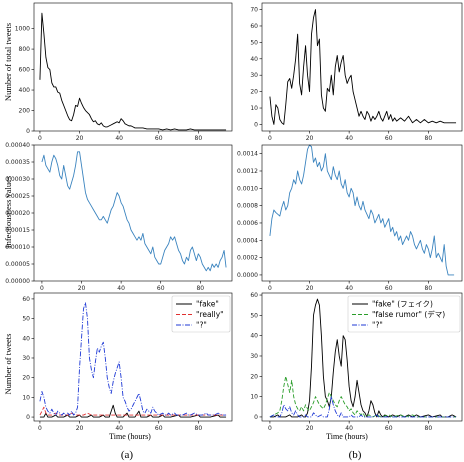  Describe the element at coordinates (25, 111) in the screenshot. I see `y-tick-label: 200` at that location.